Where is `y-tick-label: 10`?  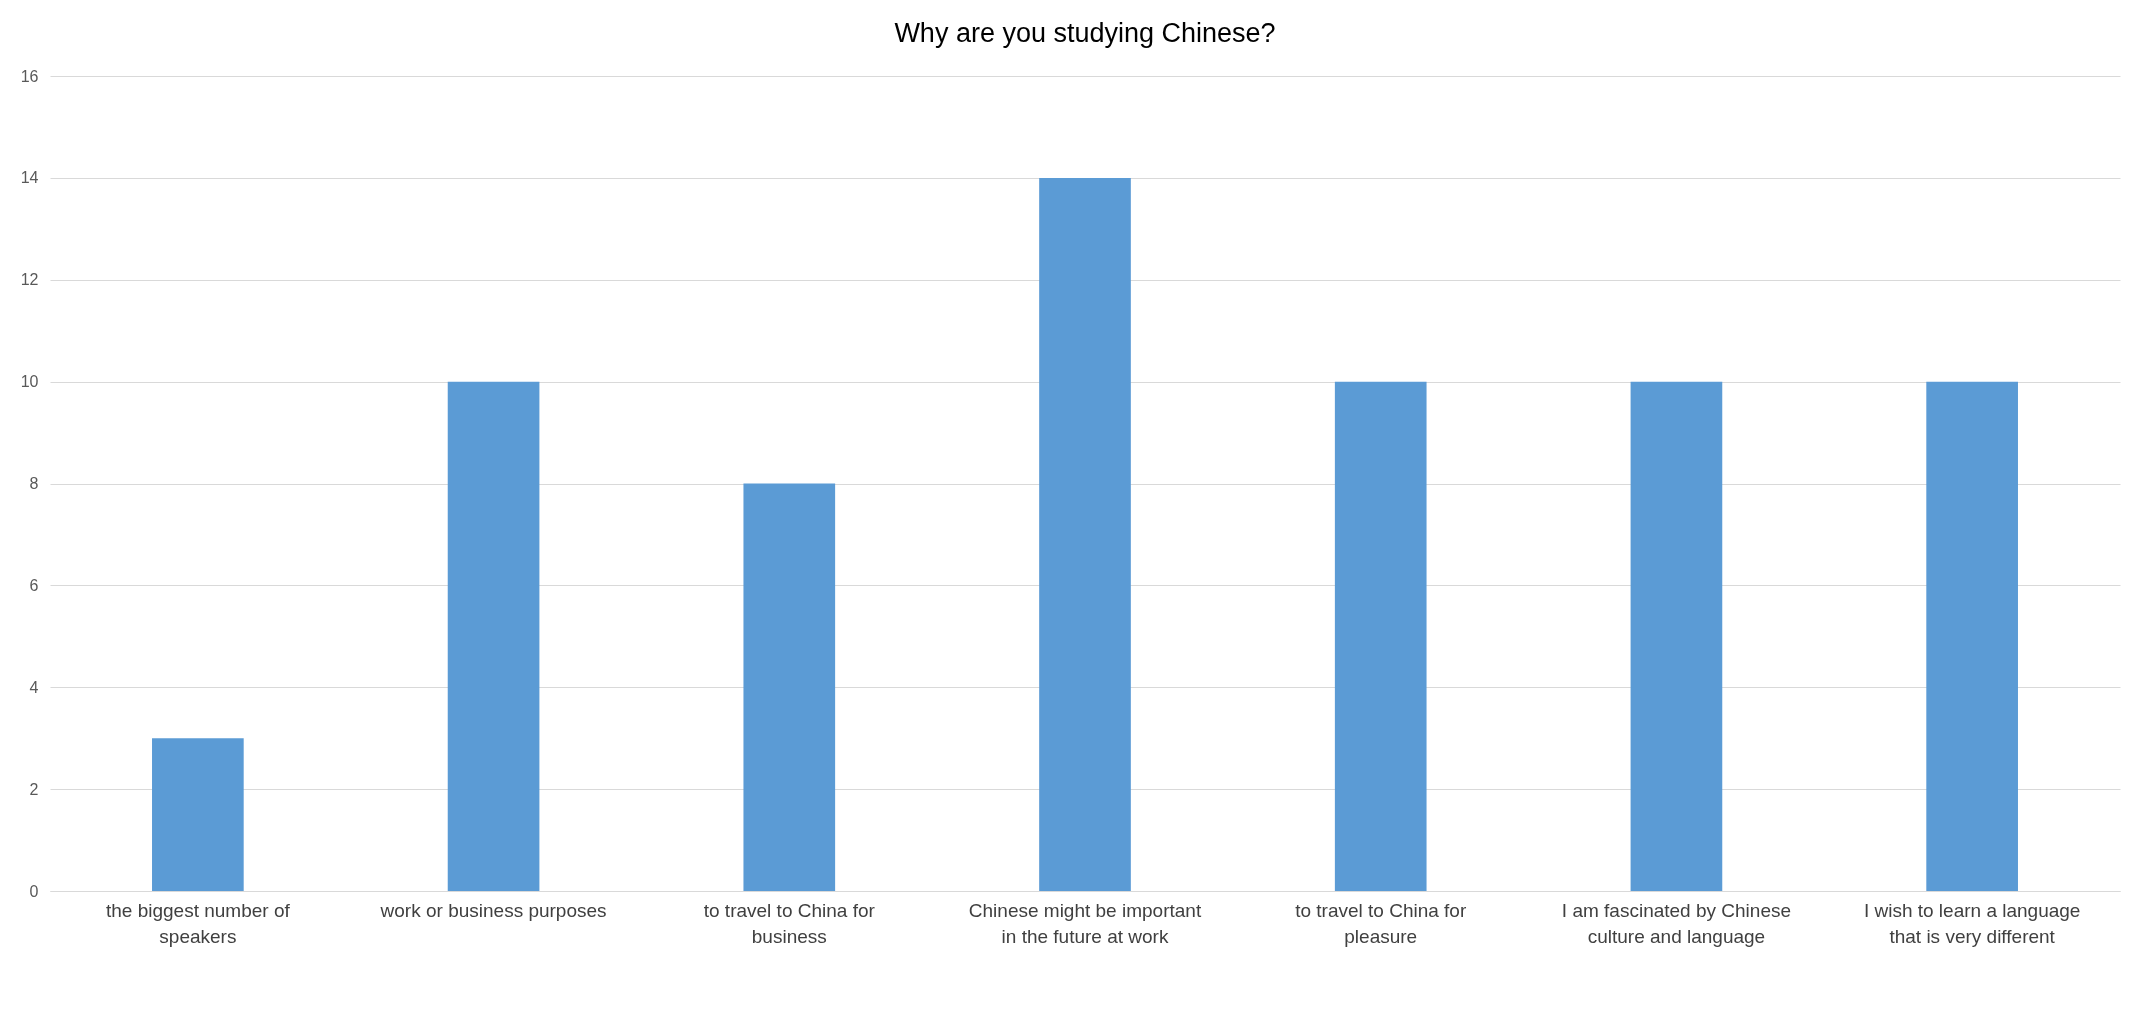 y-tick-label: 10 is located at coordinates (29, 382).